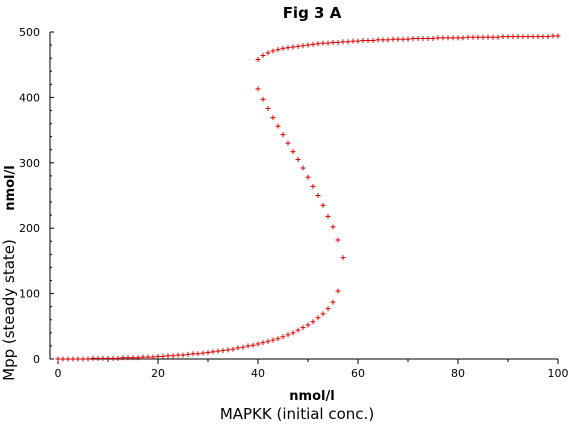 The image size is (569, 427). I want to click on y-tick-label: 300, so click(29, 163).